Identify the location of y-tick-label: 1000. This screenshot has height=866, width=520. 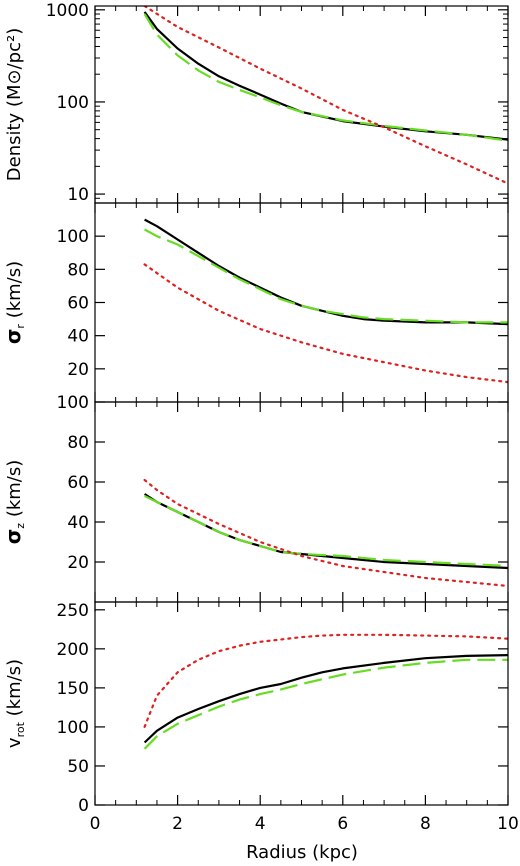
(67, 11).